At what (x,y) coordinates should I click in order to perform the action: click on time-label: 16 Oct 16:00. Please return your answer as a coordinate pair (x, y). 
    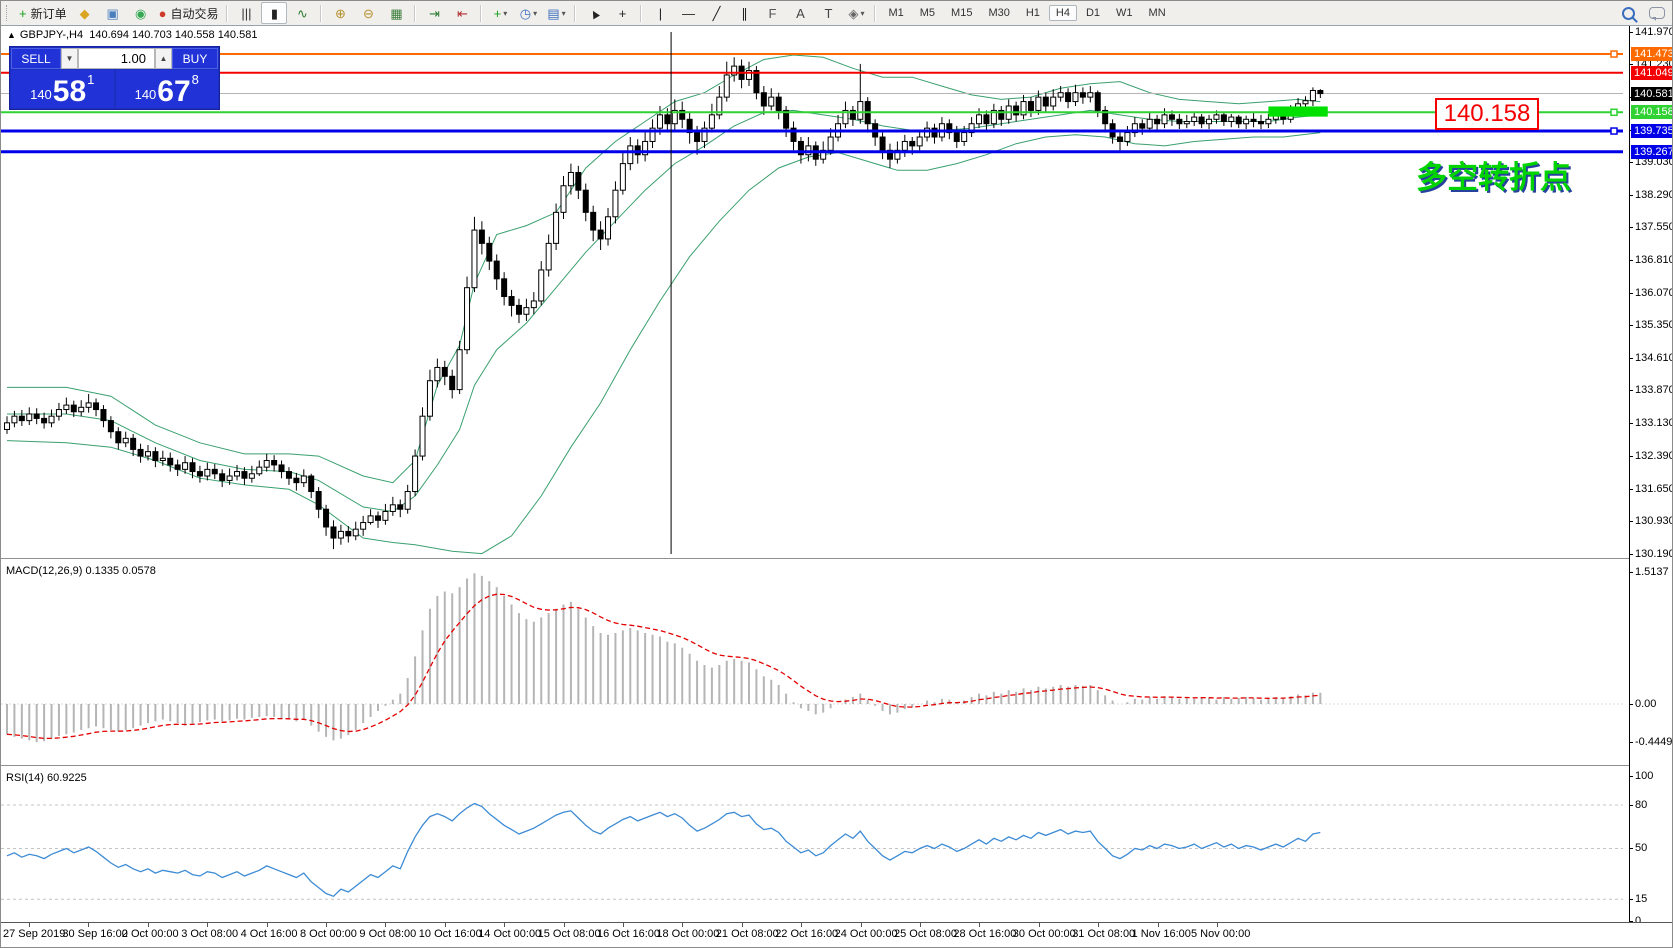
    Looking at the image, I should click on (628, 934).